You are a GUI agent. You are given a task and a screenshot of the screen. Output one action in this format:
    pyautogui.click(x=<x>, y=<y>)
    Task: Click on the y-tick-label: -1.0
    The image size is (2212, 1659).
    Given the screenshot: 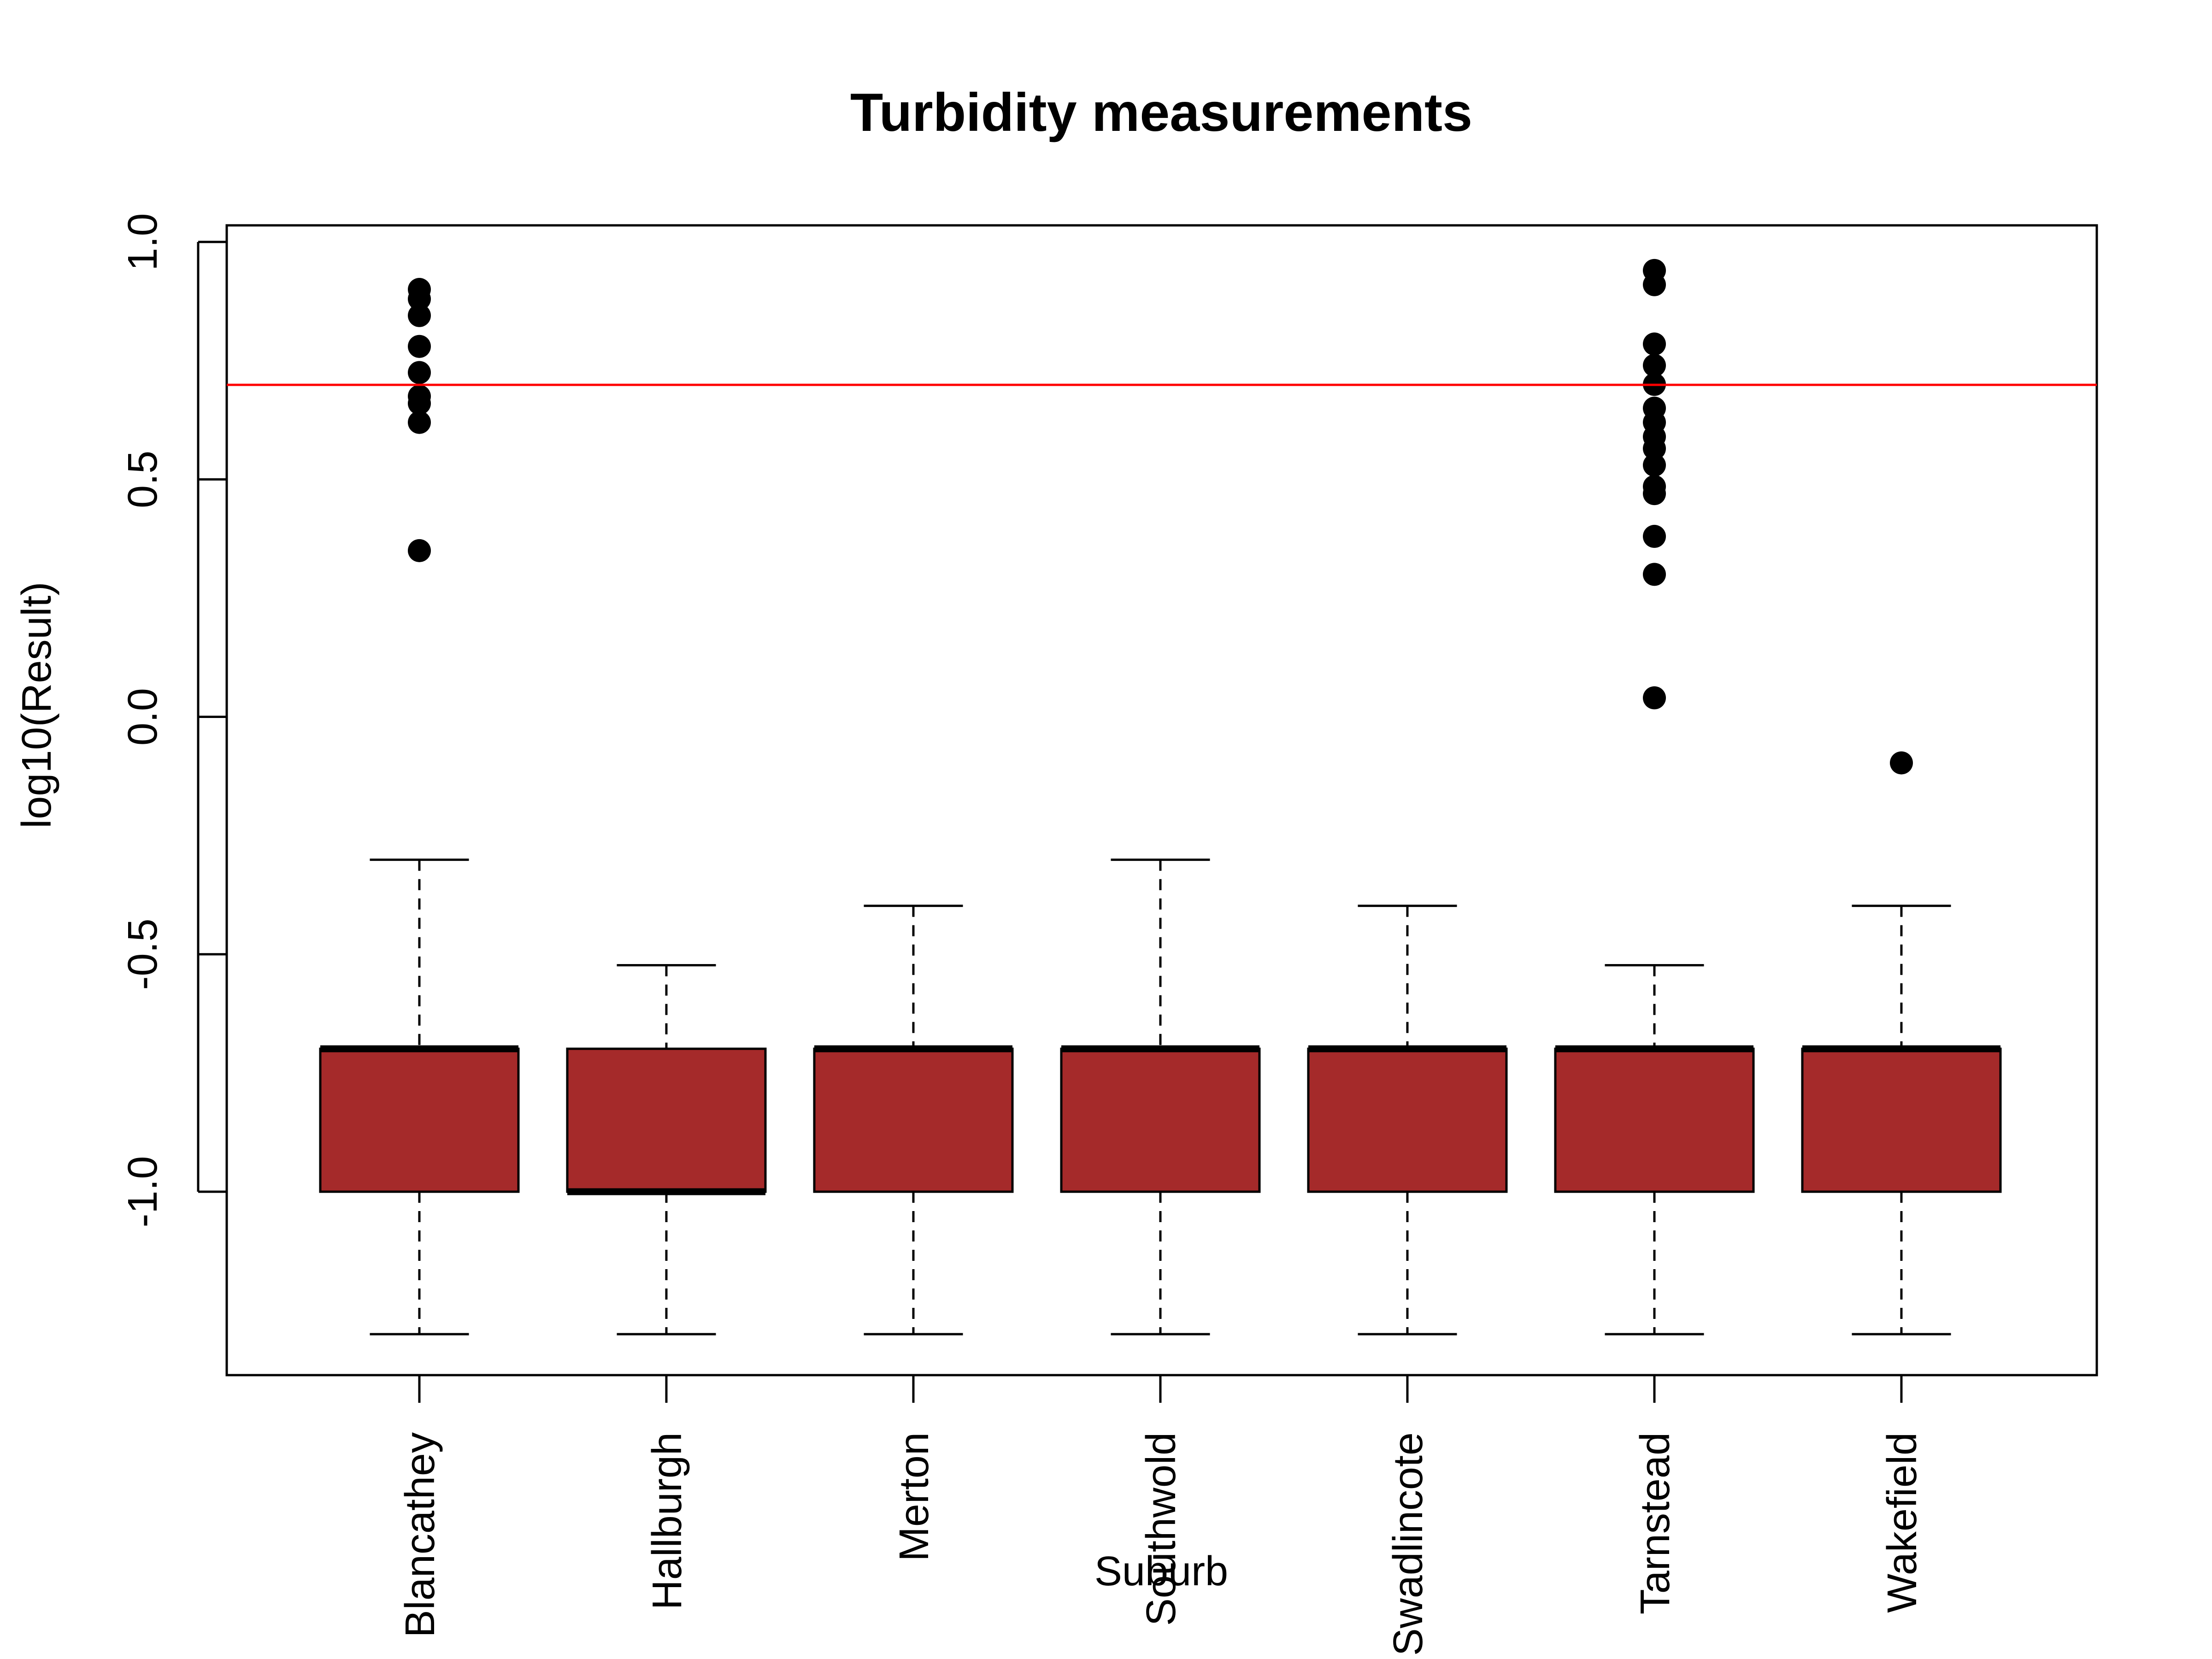 What is the action you would take?
    pyautogui.click(x=143, y=1191)
    